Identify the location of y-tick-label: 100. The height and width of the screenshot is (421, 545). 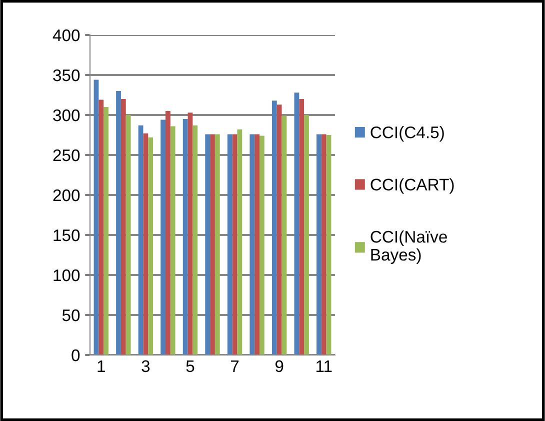
(67, 275).